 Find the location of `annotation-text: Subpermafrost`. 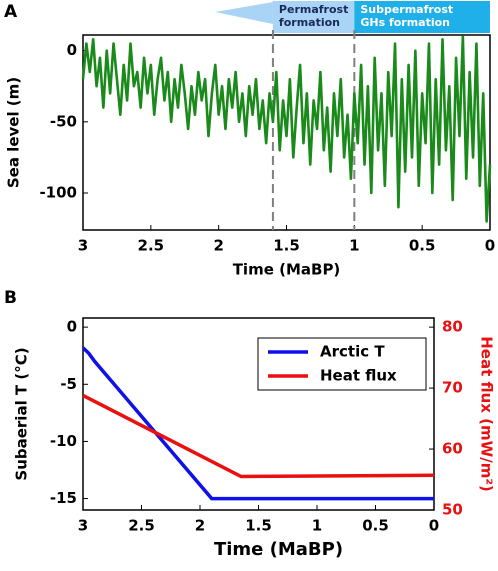

annotation-text: Subpermafrost is located at coordinates (406, 9).